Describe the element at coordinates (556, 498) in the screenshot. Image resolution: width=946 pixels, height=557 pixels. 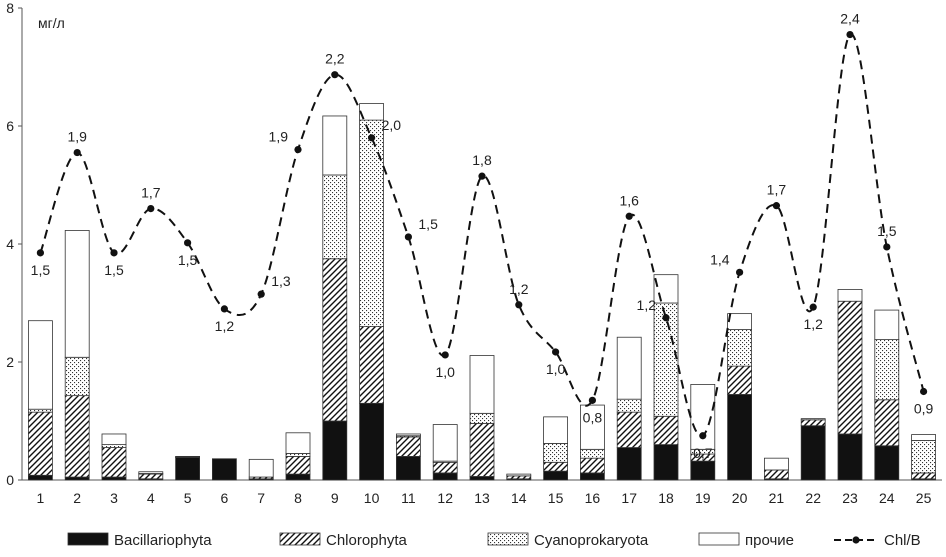
I see `x-tick-label: 15` at that location.